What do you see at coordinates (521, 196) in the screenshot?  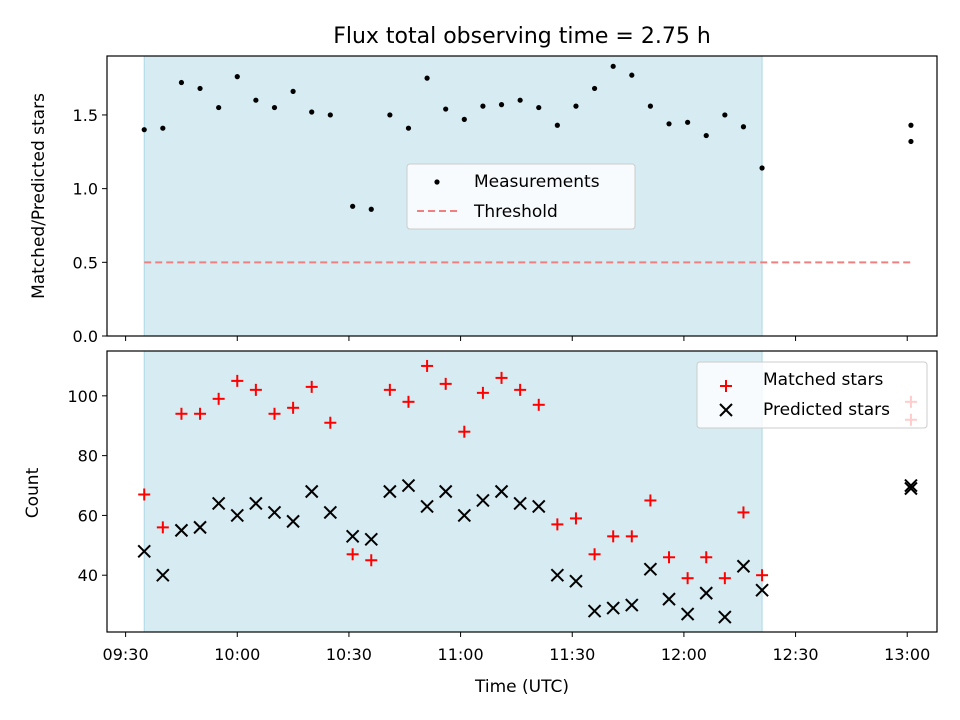 I see `ratio-legend-box` at bounding box center [521, 196].